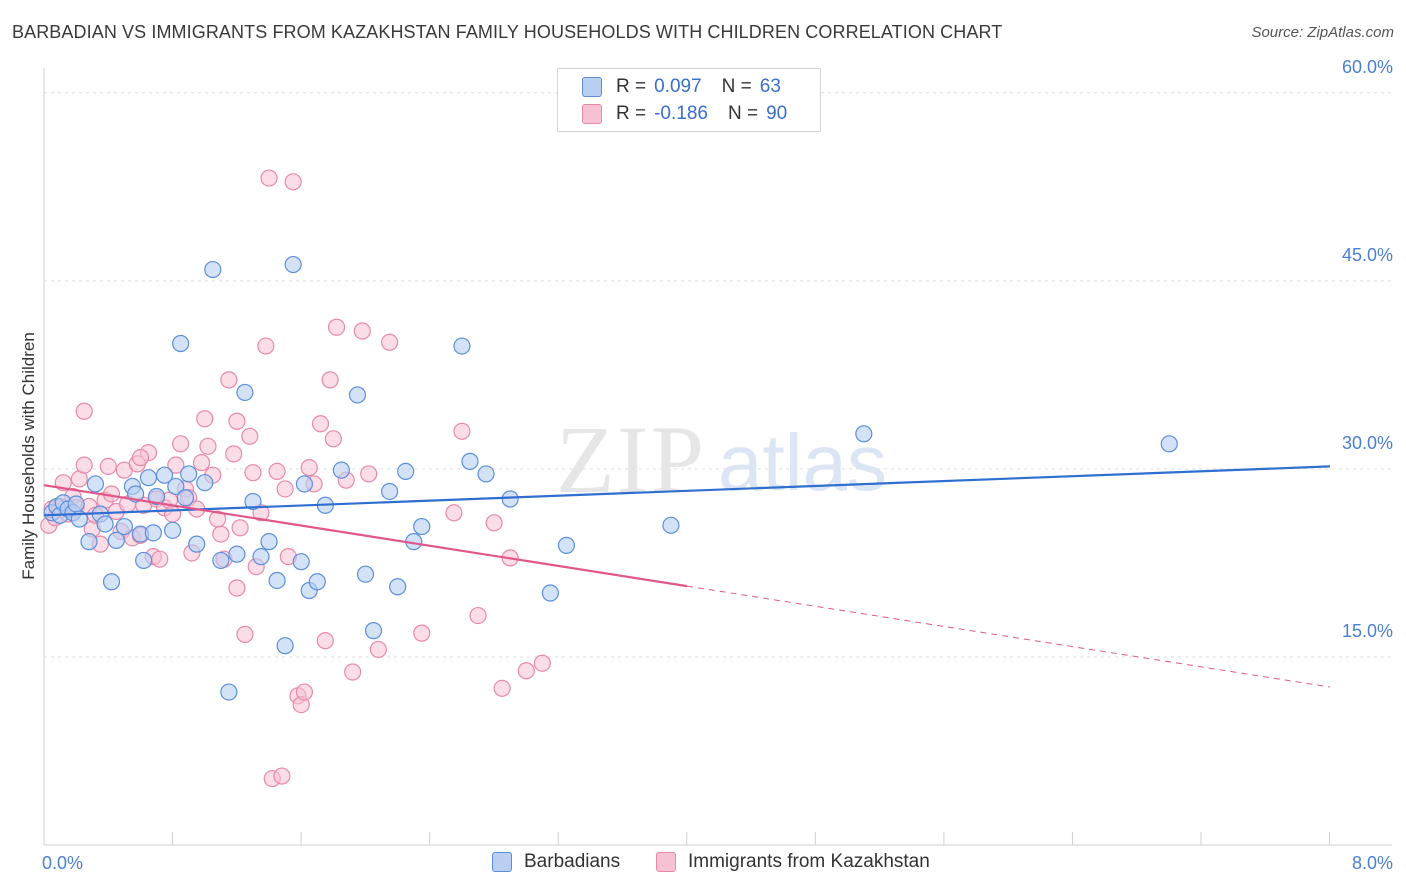 Image resolution: width=1406 pixels, height=892 pixels. I want to click on barbadians-legend-label: Barbadians, so click(572, 861).